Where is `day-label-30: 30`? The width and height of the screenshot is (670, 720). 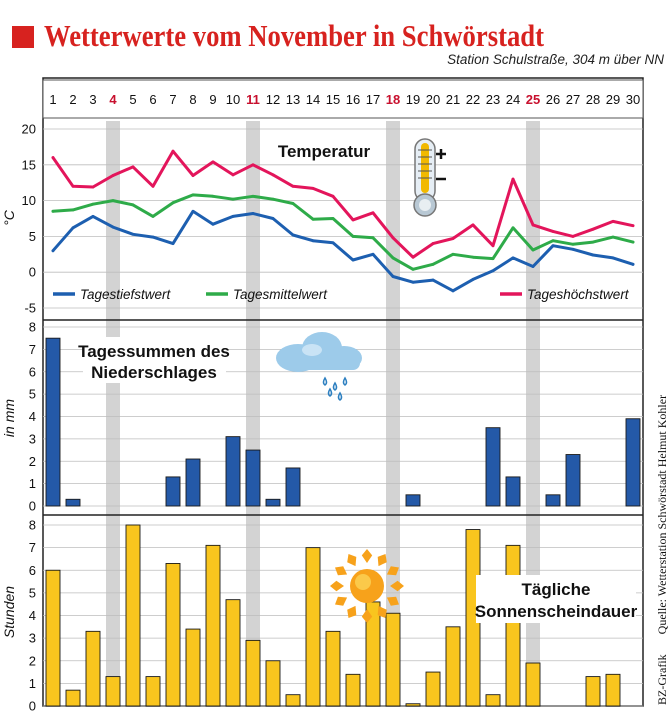
day-label-30: 30 is located at coordinates (633, 99).